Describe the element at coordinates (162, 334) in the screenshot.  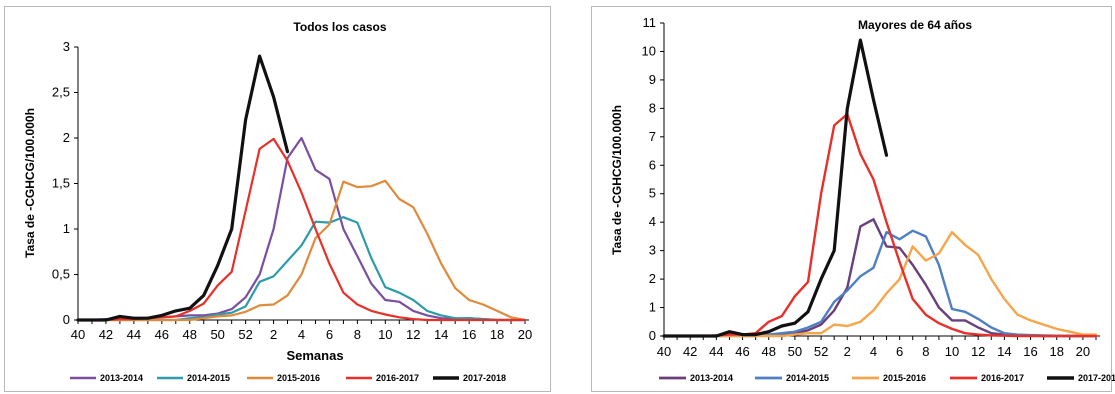
I see `chart1-x-tick-label: 46` at that location.